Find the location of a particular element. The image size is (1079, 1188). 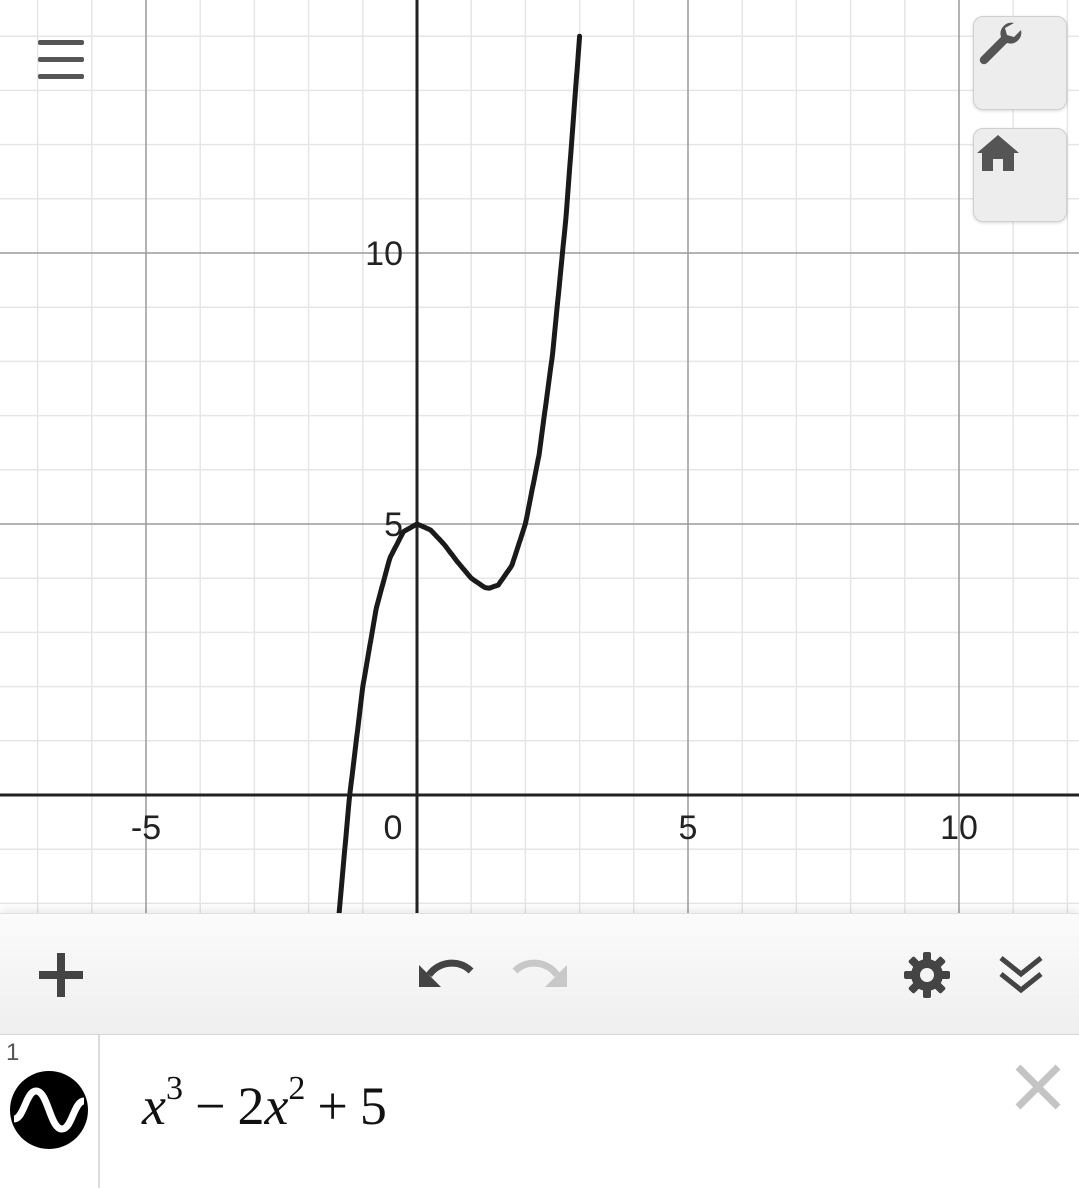

undo-button is located at coordinates (445, 975).